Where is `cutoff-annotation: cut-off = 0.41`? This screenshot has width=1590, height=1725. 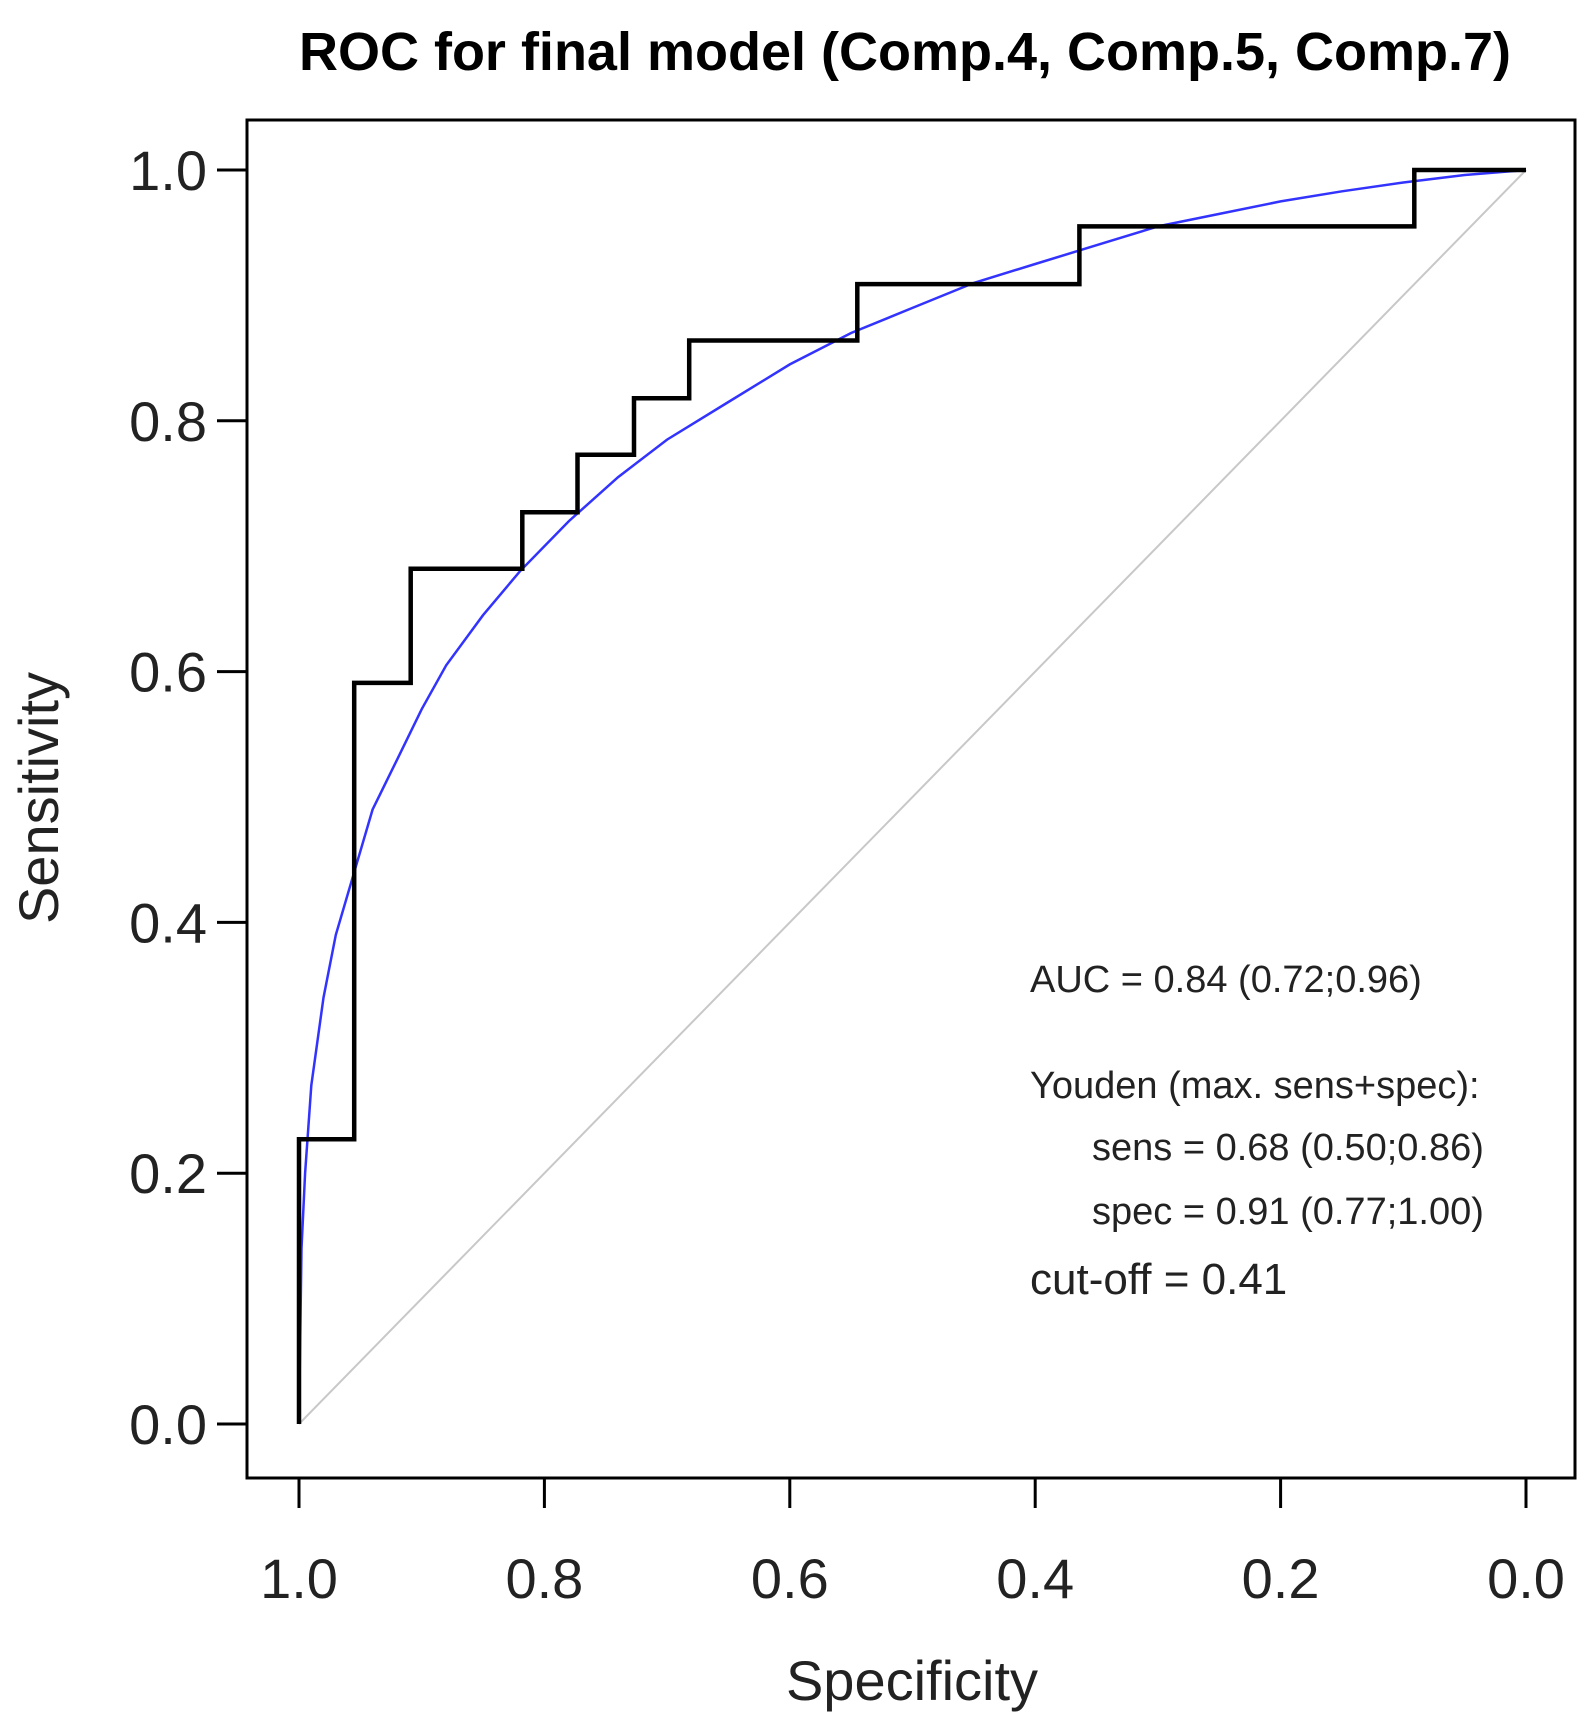
cutoff-annotation: cut-off = 0.41 is located at coordinates (1158, 1279).